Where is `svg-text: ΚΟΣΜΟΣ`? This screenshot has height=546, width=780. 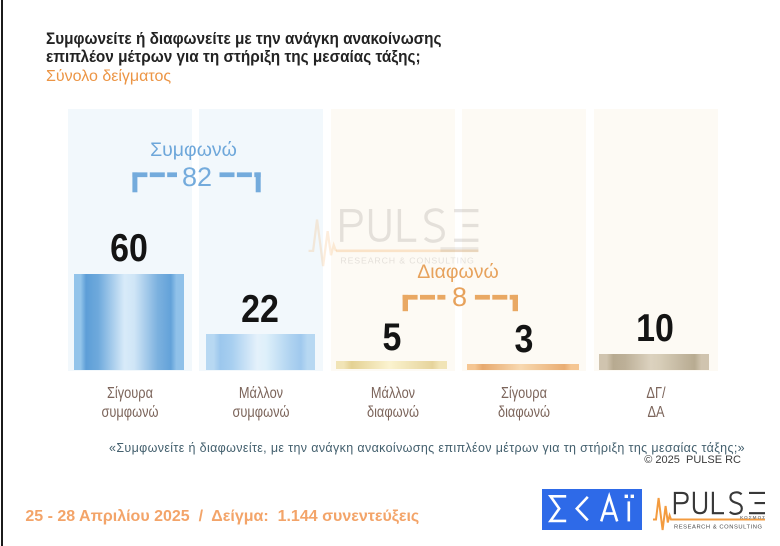
svg-text: ΚΟΣΜΟΣ is located at coordinates (752, 517).